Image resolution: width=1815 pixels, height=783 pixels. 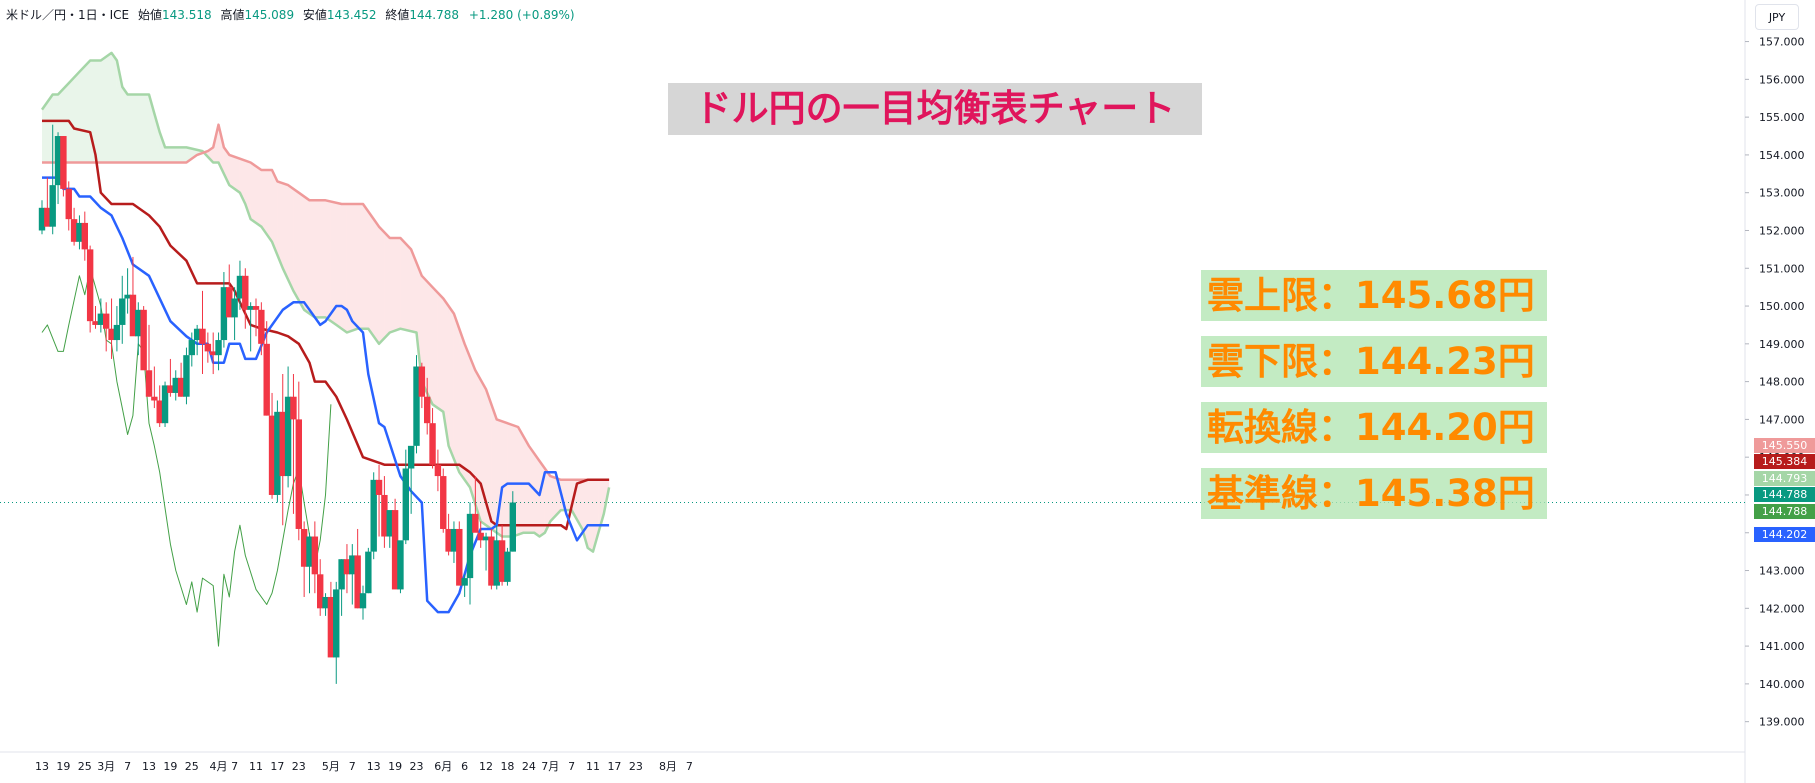 What do you see at coordinates (299, 766) in the screenshot?
I see `time-tick-label: 23` at bounding box center [299, 766].